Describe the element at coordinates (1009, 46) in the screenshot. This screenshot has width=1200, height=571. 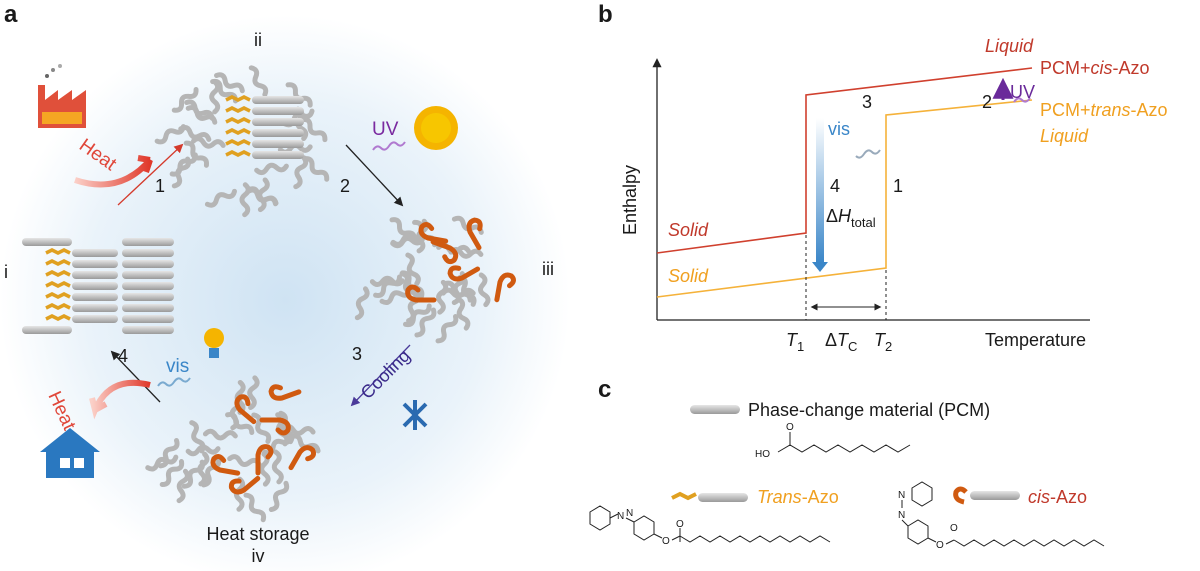
I see `phase-label: Liquid` at that location.